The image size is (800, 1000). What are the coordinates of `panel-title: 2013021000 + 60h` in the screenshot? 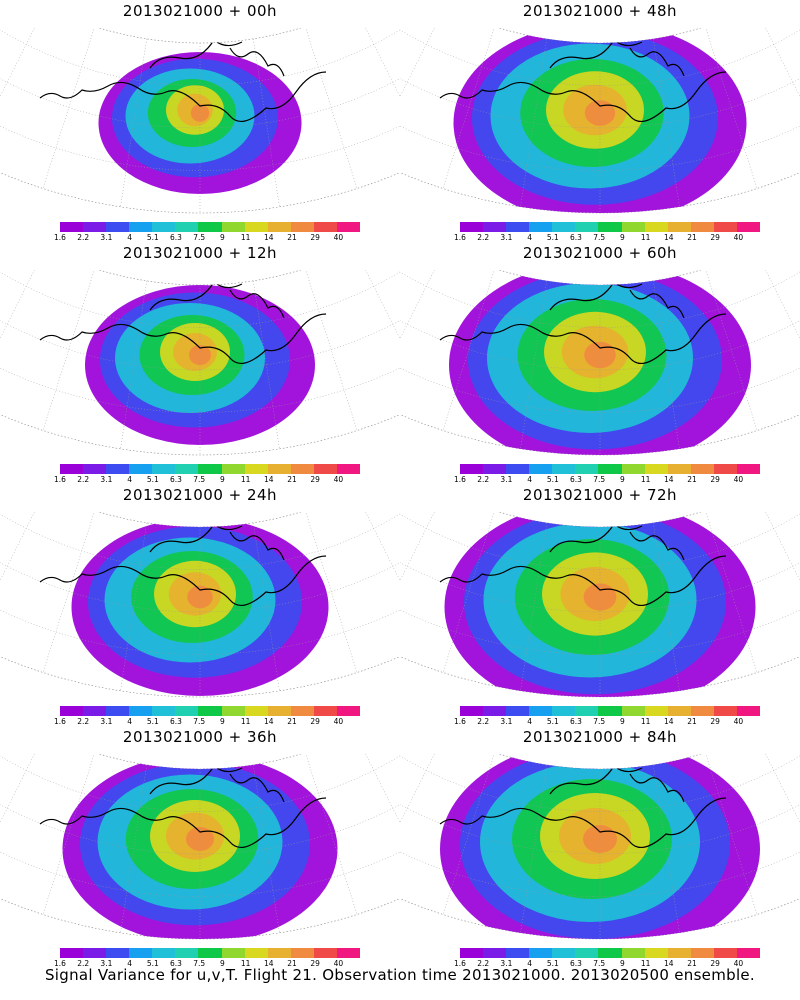 It's located at (600, 253).